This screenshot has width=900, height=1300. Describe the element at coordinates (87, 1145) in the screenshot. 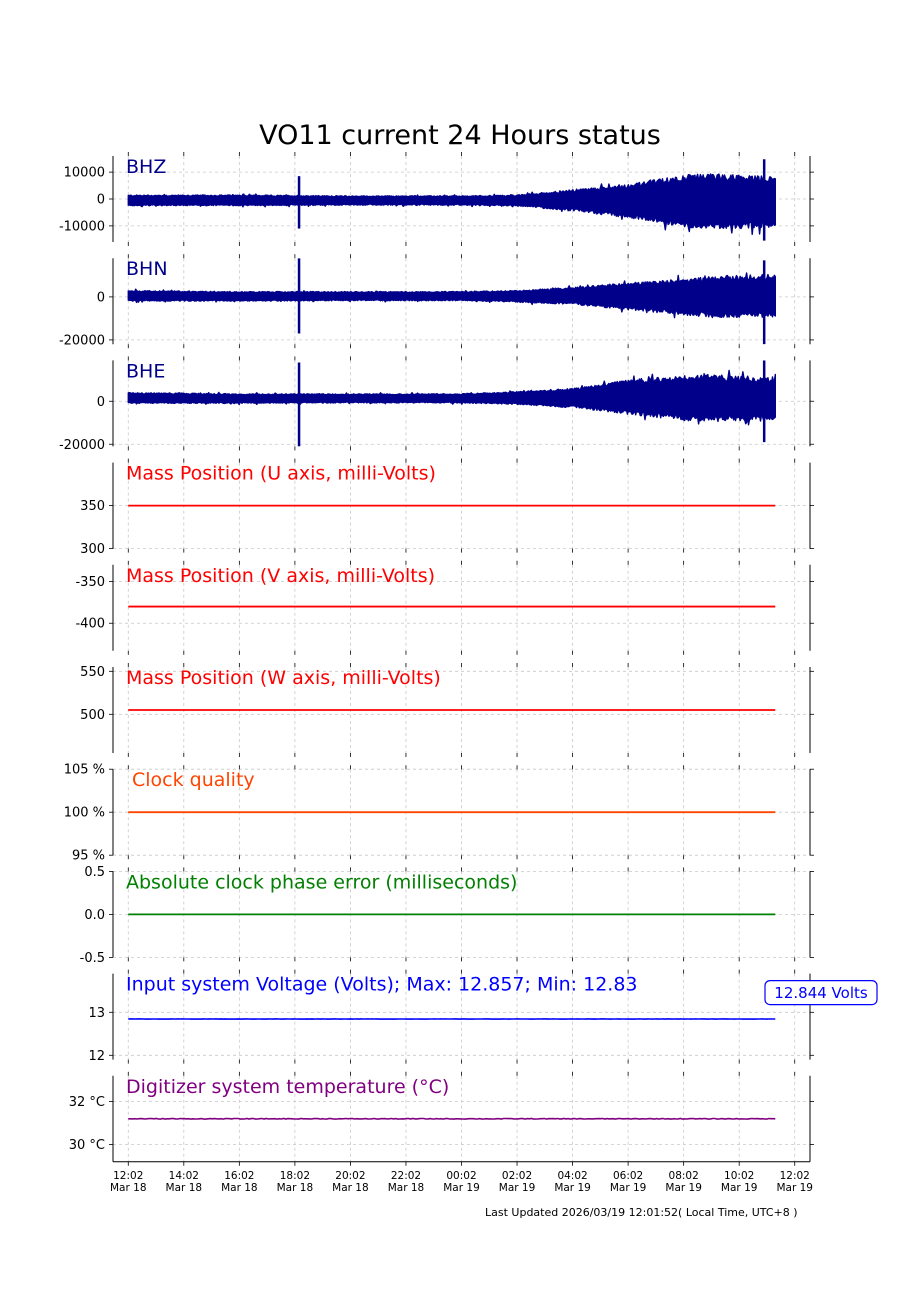

I see `y-tick-label: 30 °C` at that location.